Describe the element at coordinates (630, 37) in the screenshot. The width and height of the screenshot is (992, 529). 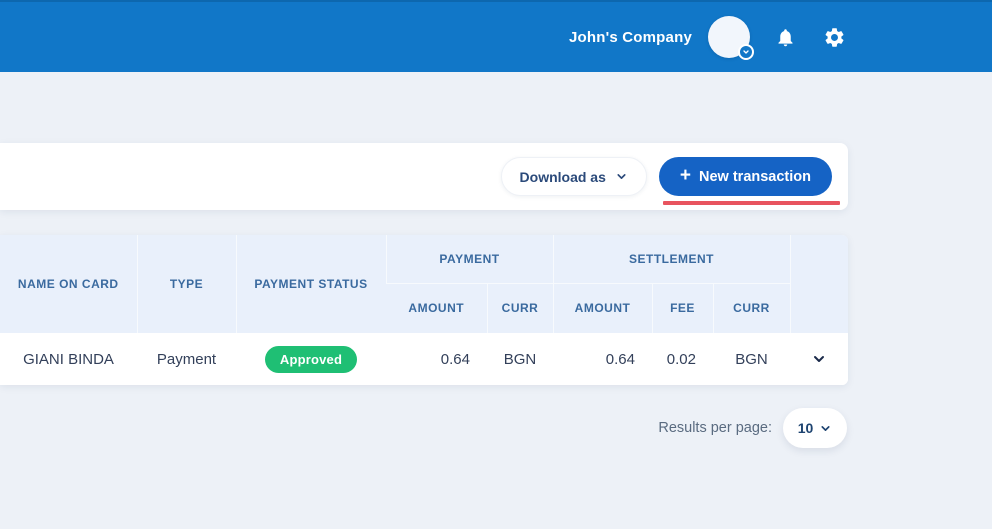
I see `company-name: John's Company` at that location.